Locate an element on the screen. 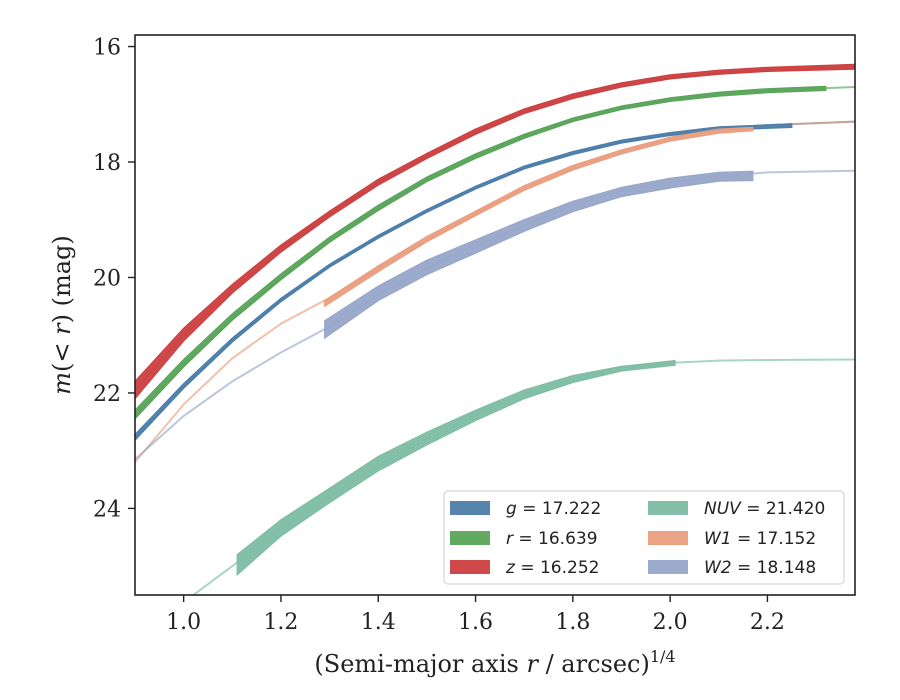  legend-entry-z: z = 16.252 is located at coordinates (524, 568).